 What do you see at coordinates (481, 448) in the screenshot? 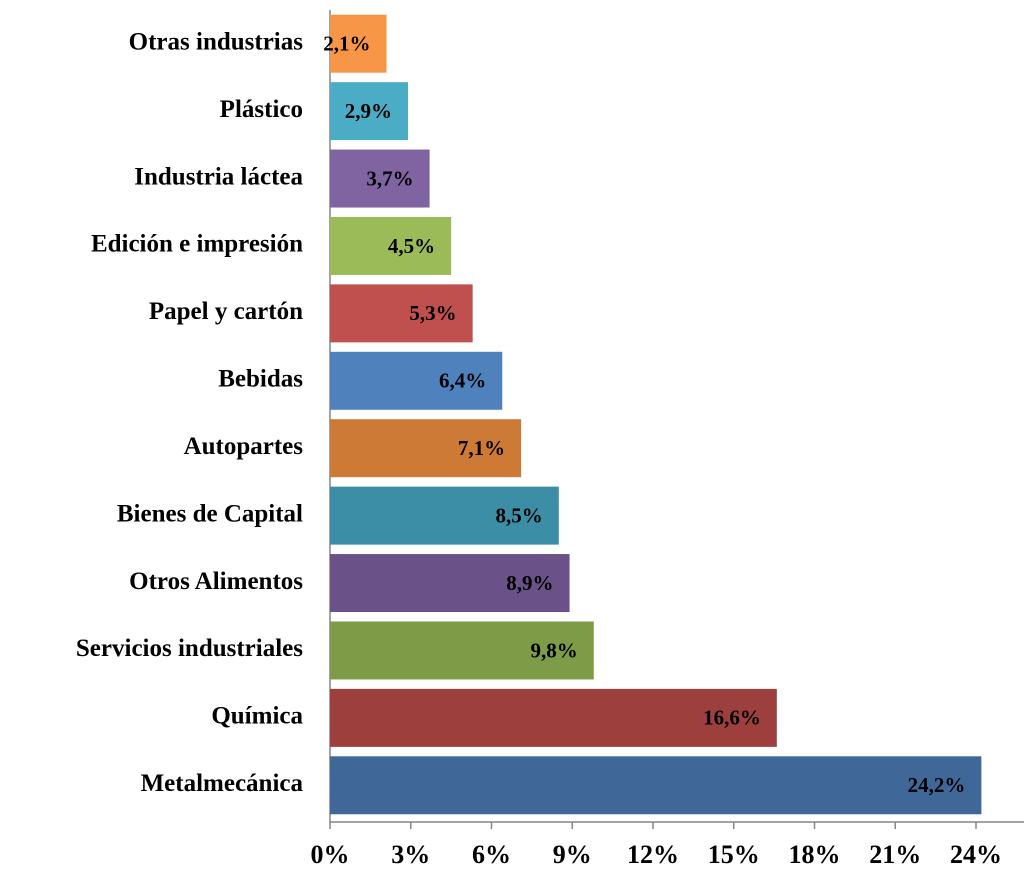
I see `value-label: 7,1%` at bounding box center [481, 448].